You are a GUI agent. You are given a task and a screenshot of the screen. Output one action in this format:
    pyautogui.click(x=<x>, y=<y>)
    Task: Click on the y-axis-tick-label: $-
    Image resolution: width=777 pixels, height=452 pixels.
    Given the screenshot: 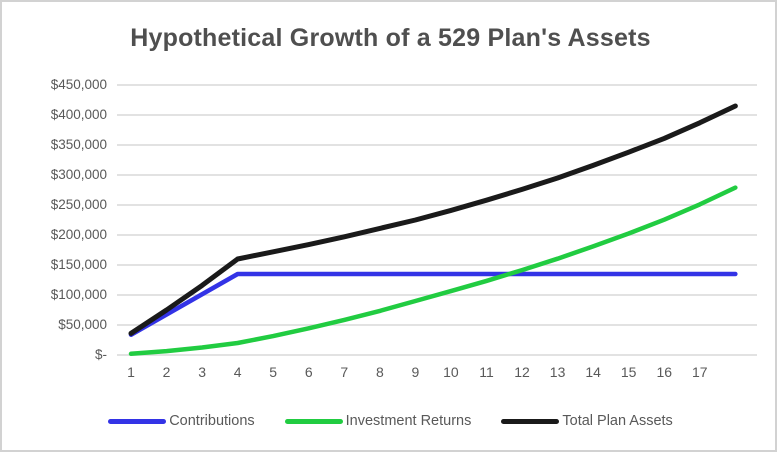 What is the action you would take?
    pyautogui.click(x=100, y=354)
    